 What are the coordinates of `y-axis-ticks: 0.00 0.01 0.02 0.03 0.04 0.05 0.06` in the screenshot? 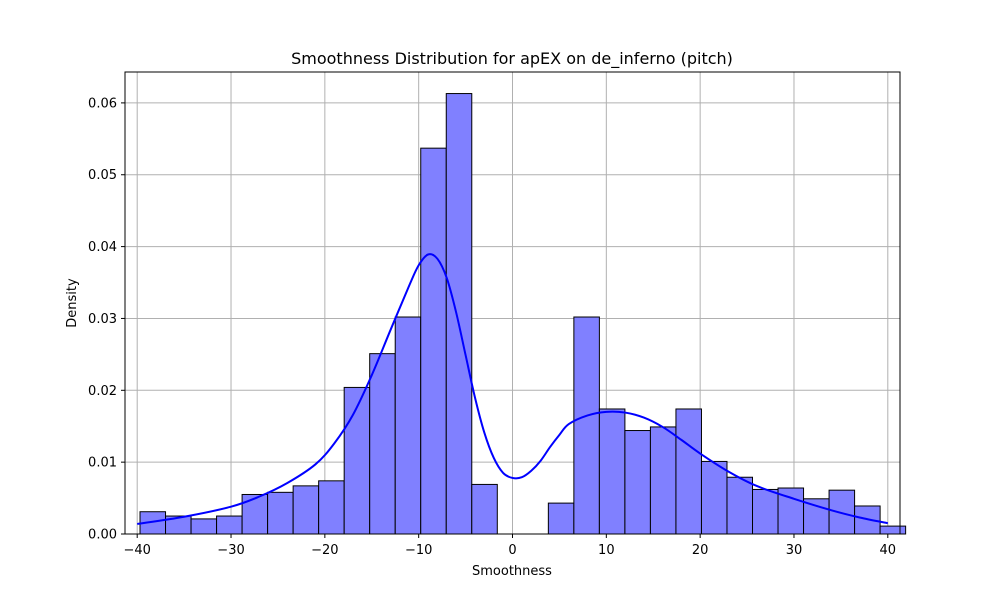 It's located at (106, 319).